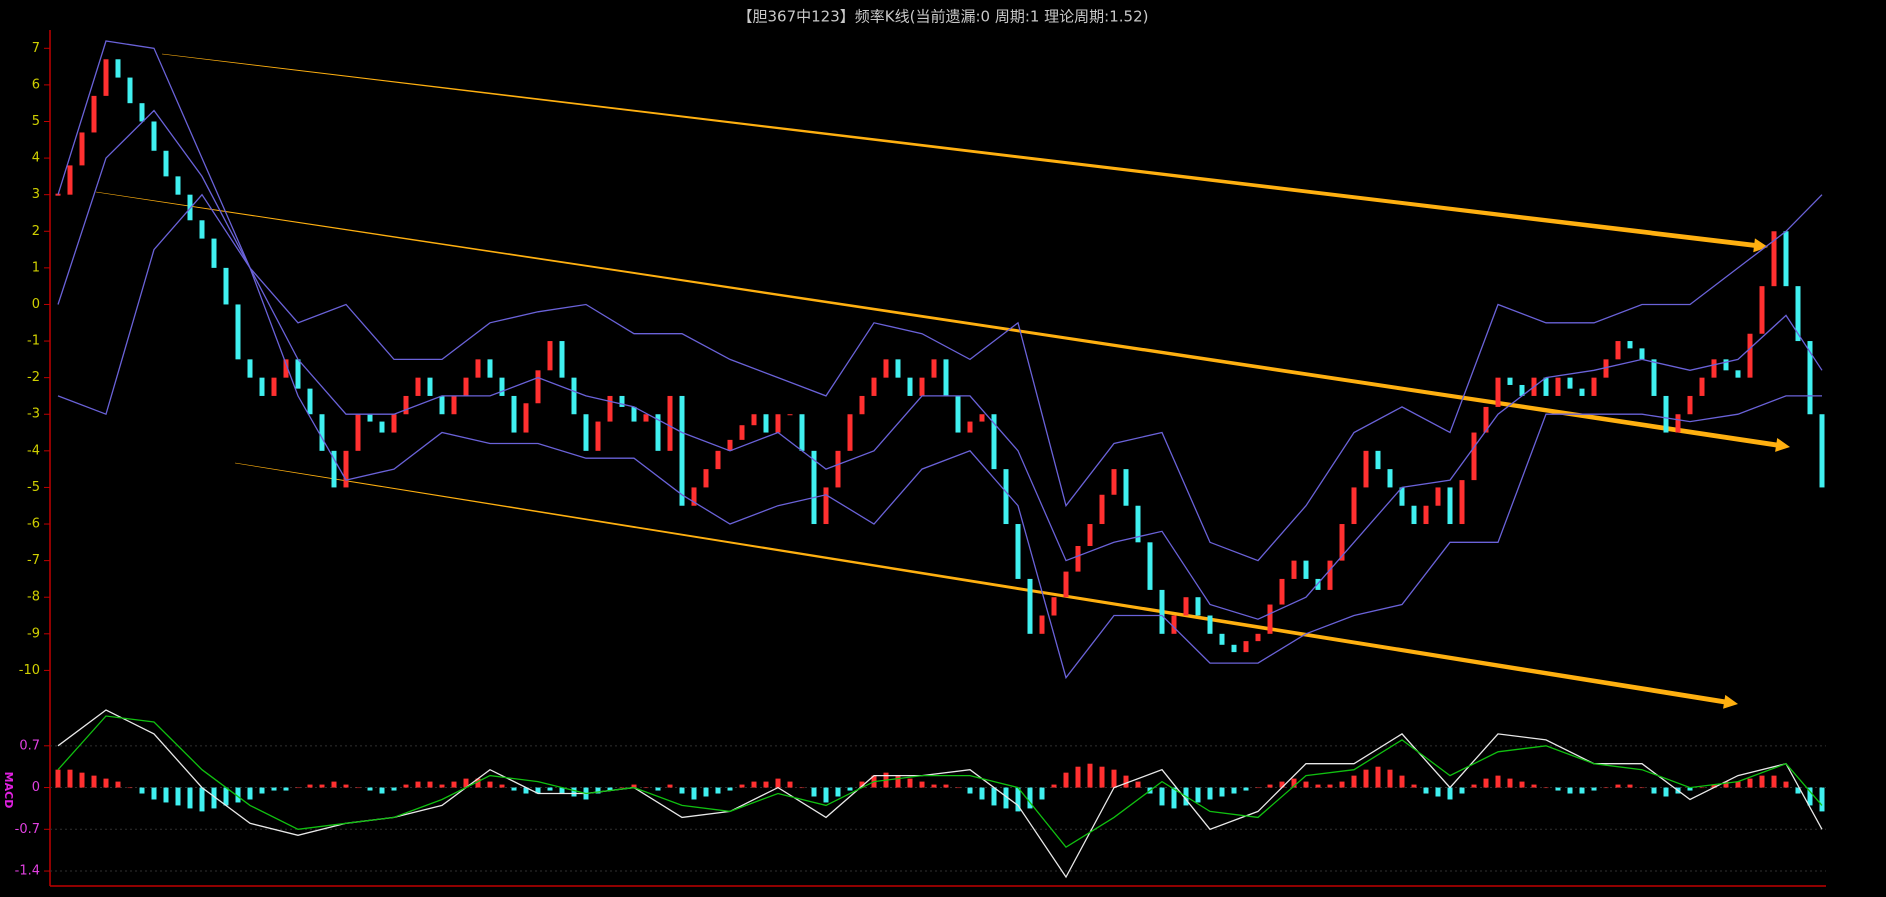 This screenshot has width=1886, height=897. Describe the element at coordinates (36, 84) in the screenshot. I see `y-tick-label: 6` at that location.